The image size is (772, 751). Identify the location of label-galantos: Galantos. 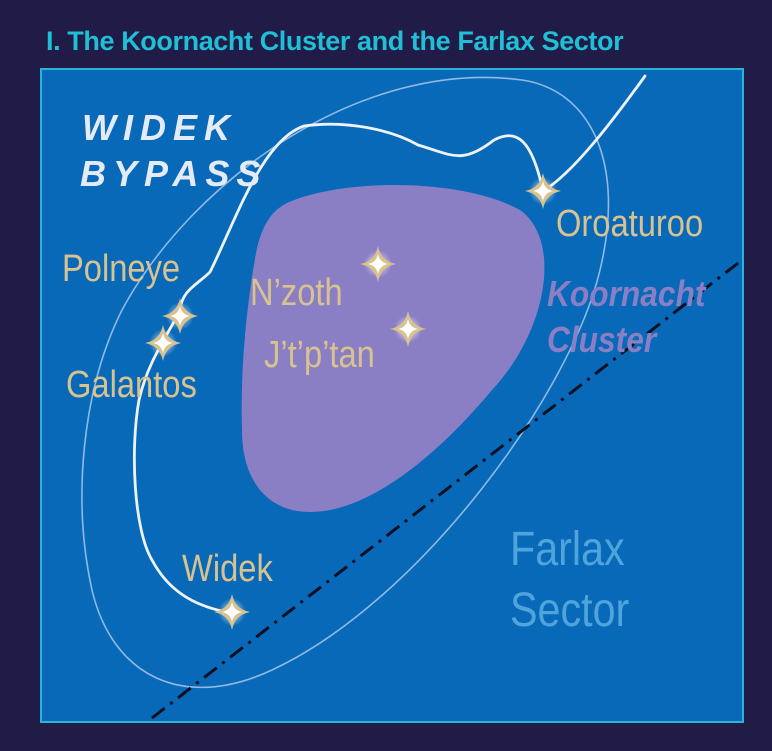
(131, 385).